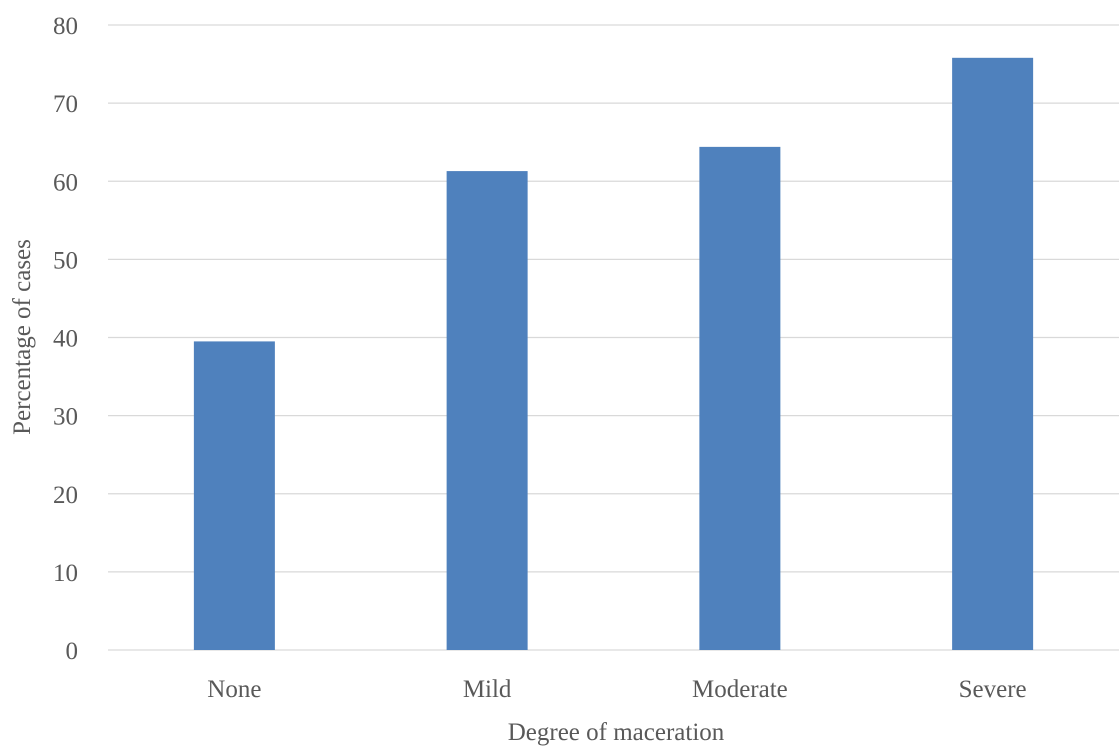 The image size is (1119, 751). I want to click on y-tick-label: 80, so click(65, 26).